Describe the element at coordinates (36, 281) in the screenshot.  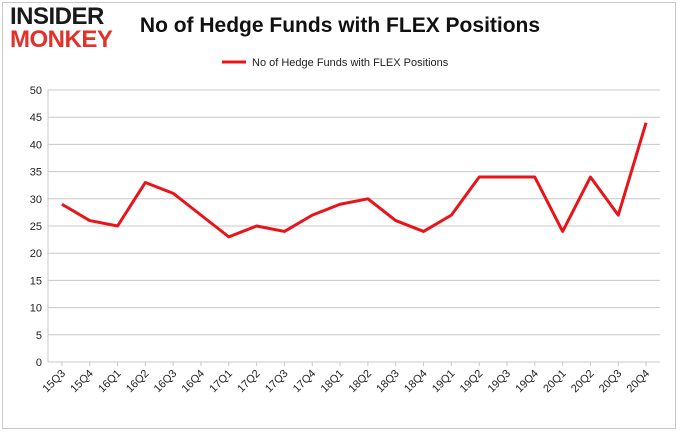
I see `y-tick-label: 15` at that location.